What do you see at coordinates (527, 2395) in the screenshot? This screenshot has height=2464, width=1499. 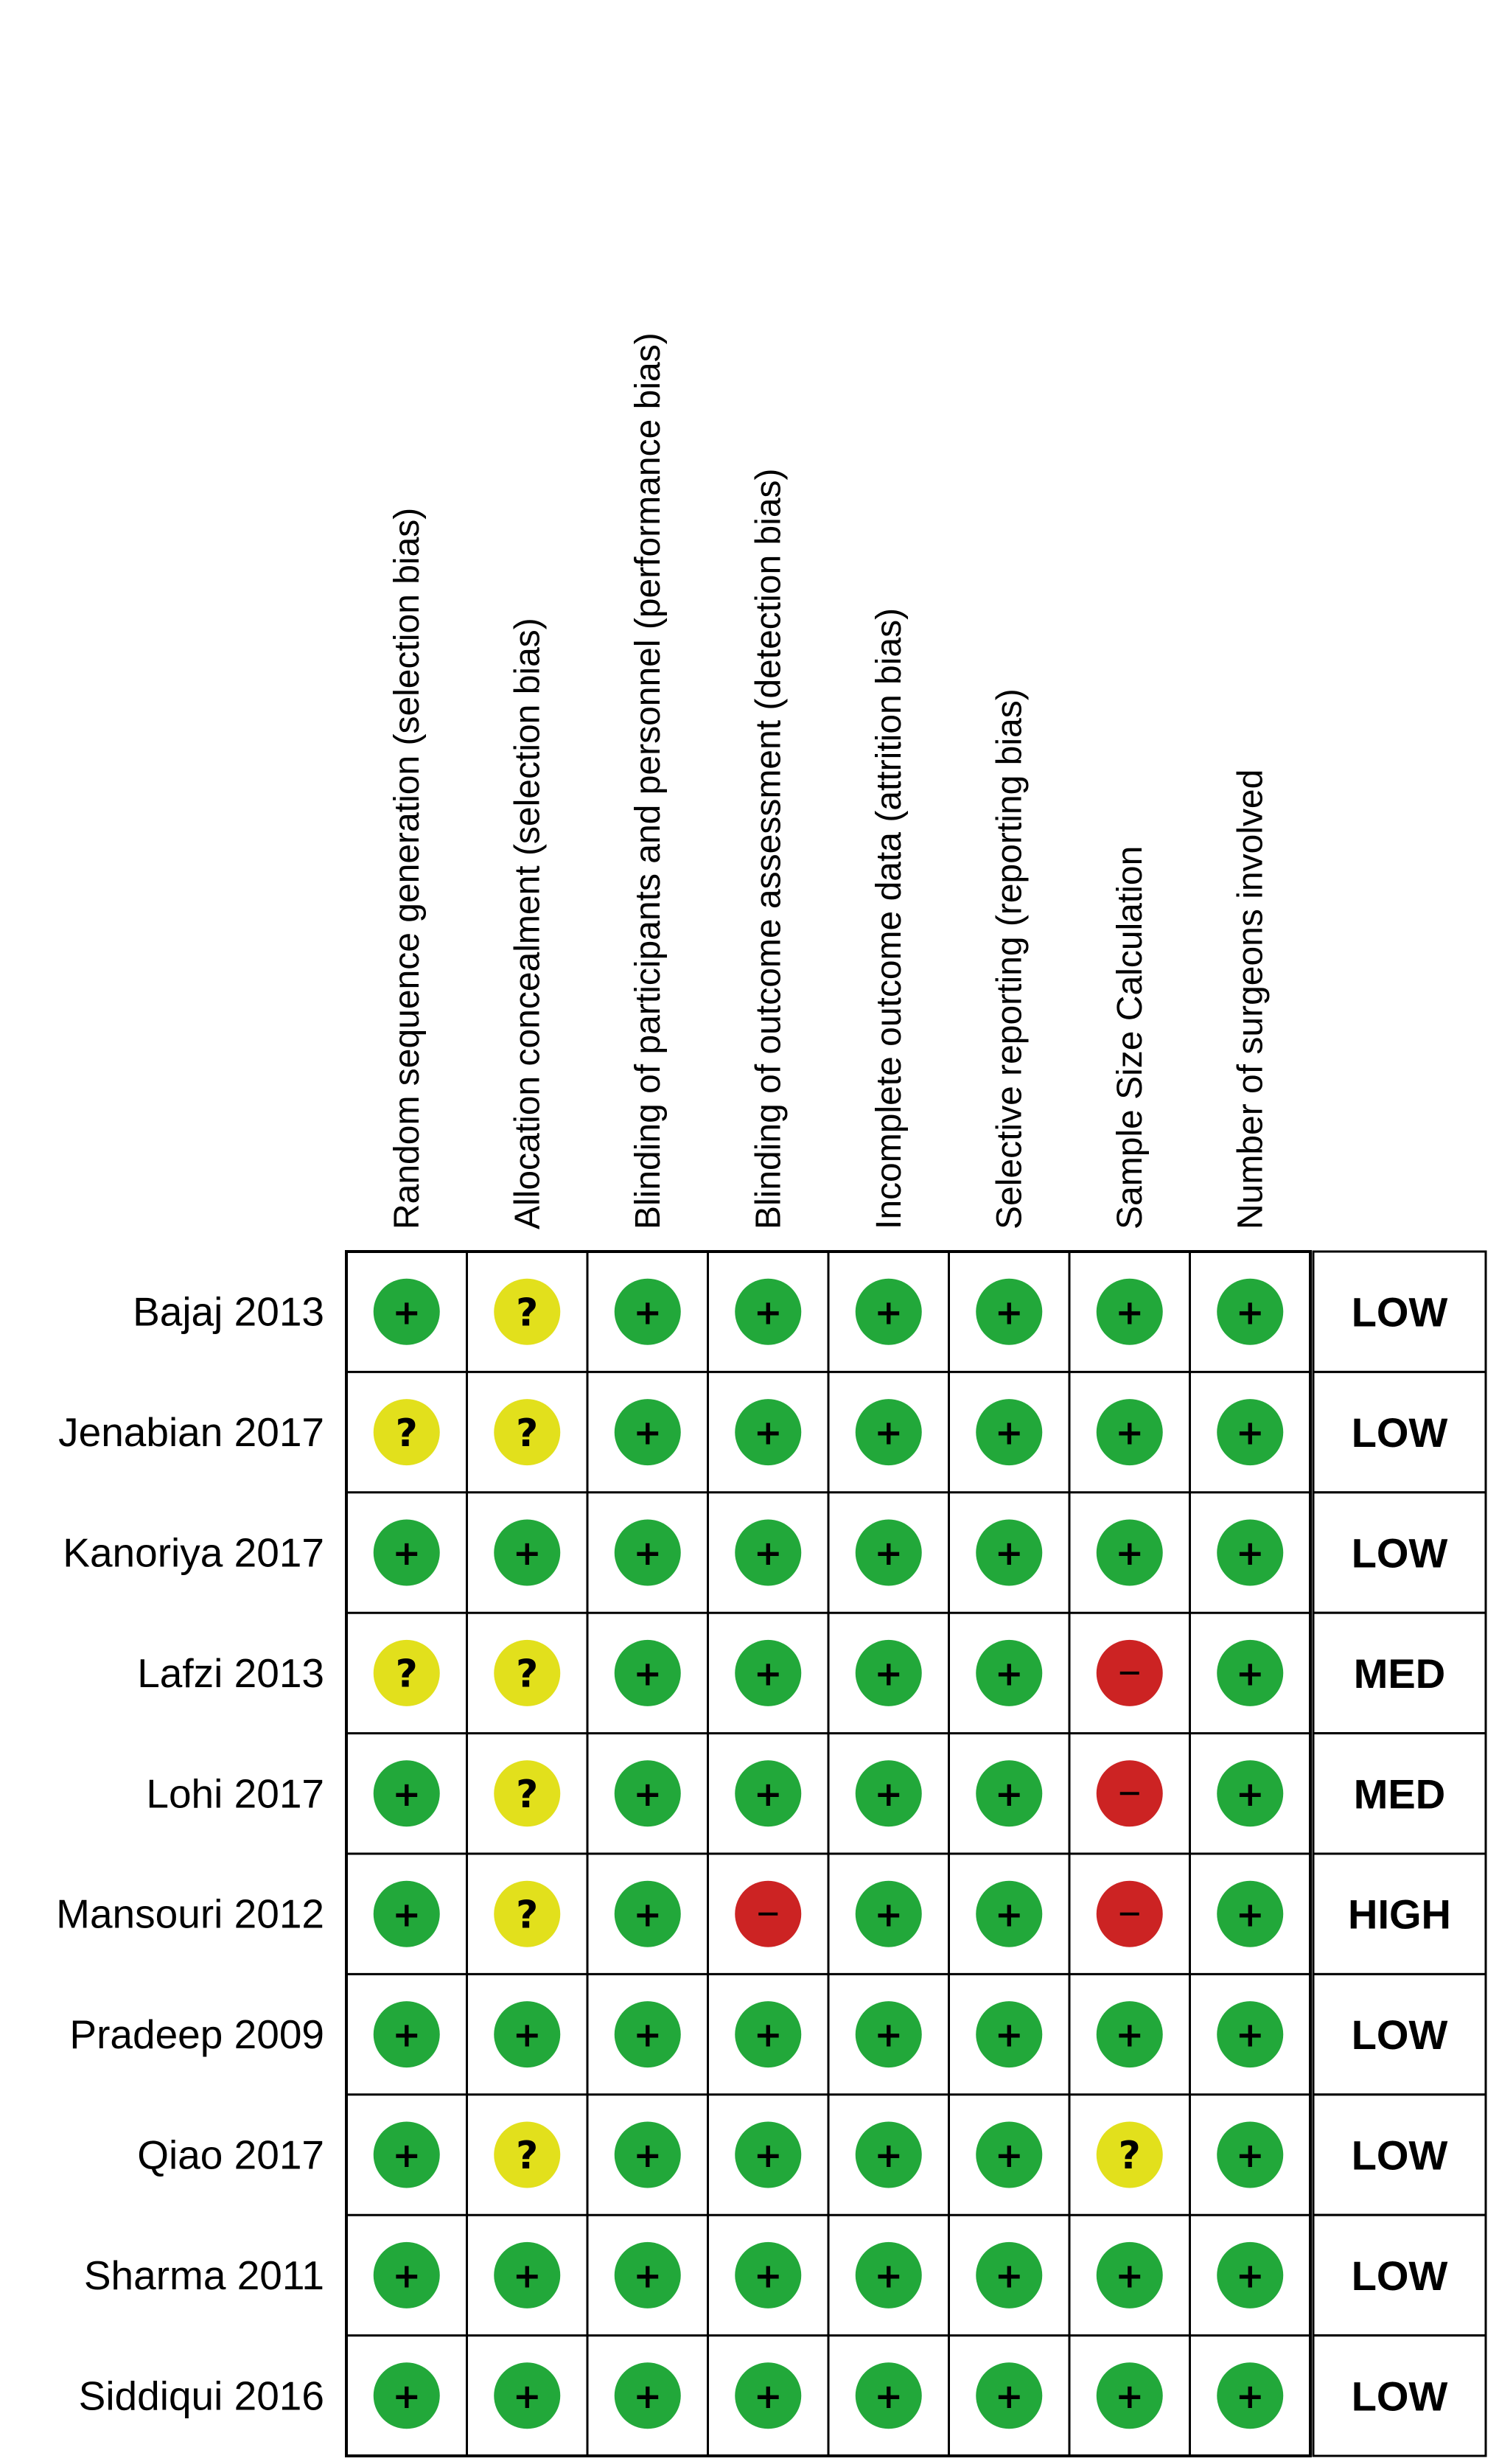 I see `rating-low-r10-c2: +` at bounding box center [527, 2395].